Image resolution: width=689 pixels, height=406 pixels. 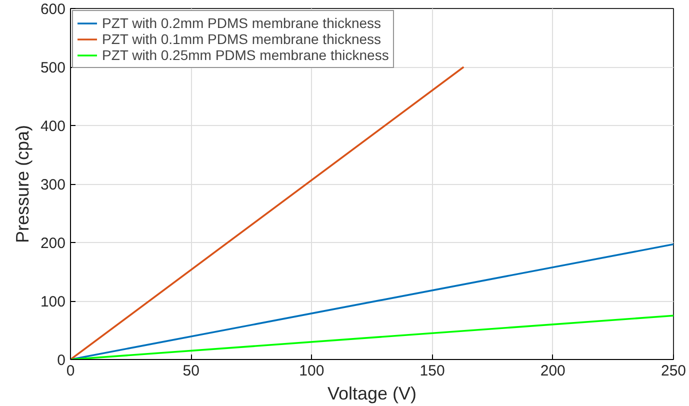 What do you see at coordinates (22, 184) in the screenshot?
I see `y-axis-title: Pressure (cpa)` at bounding box center [22, 184].